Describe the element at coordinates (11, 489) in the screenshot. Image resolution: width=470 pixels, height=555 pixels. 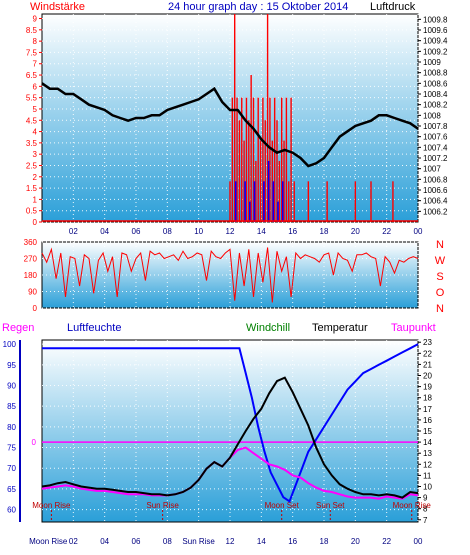
I see `p3-left-tick-label: 65` at that location.